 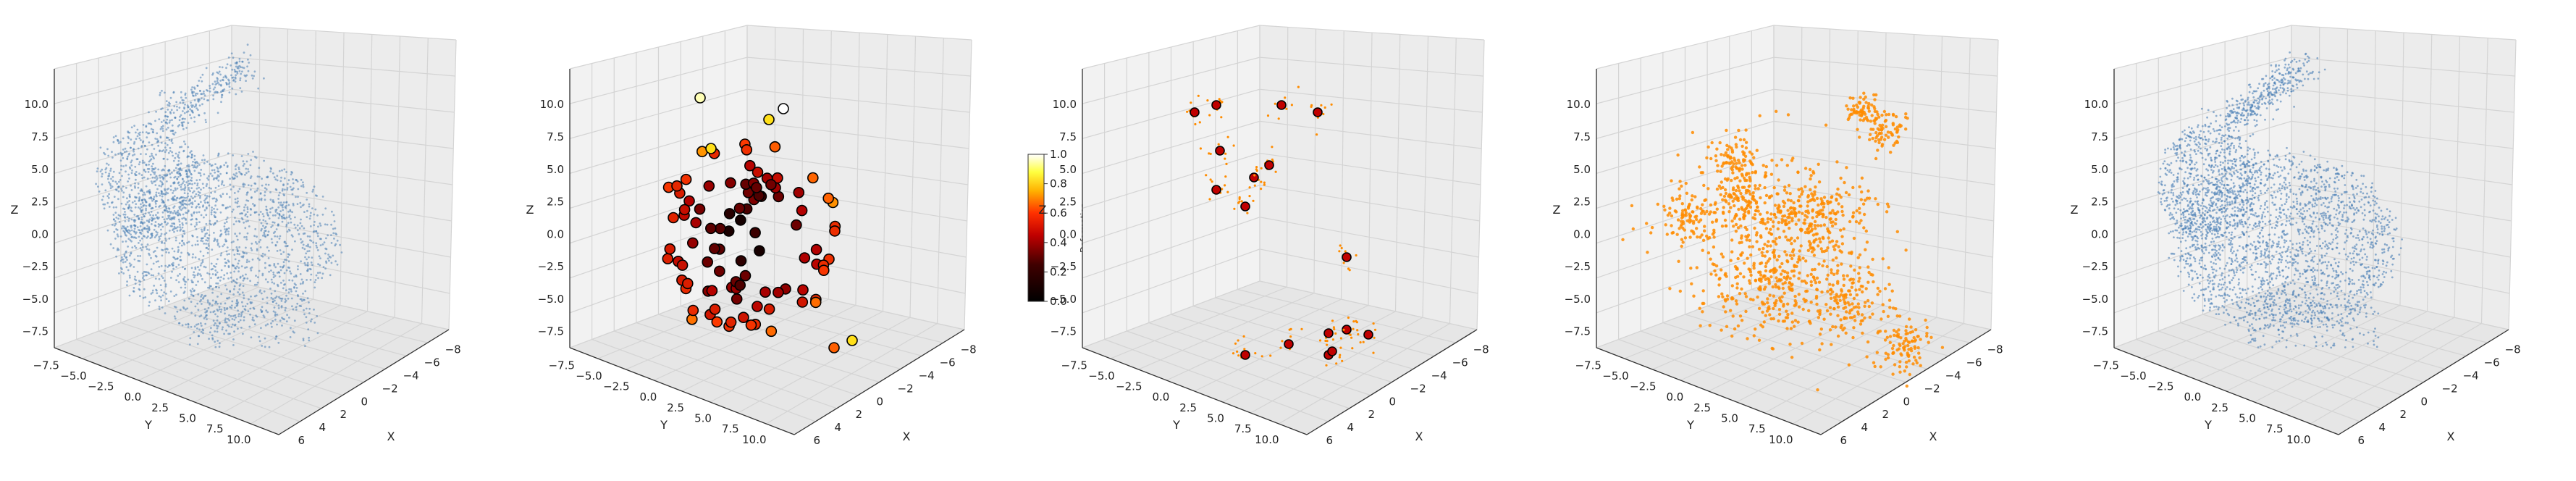 I want to click on y-tick-label: 7.5, so click(x=730, y=429).